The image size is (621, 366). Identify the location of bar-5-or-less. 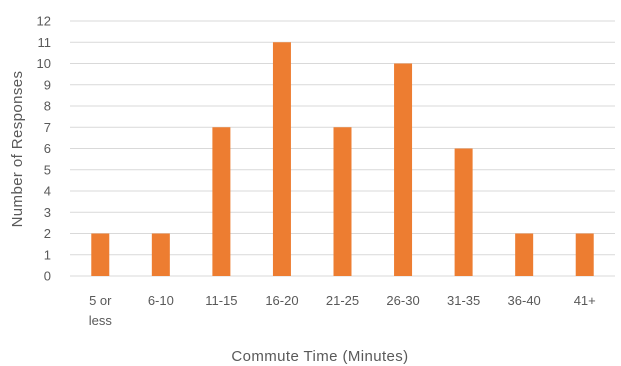
(100, 254).